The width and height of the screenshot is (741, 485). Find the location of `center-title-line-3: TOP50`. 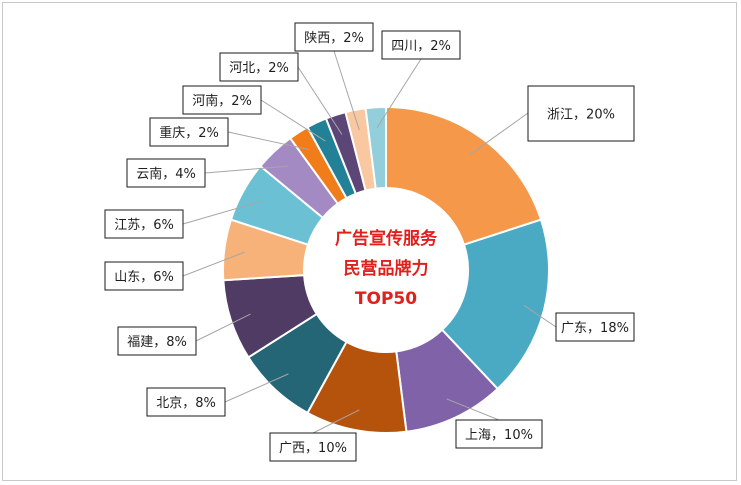

center-title-line-3: TOP50 is located at coordinates (386, 299).